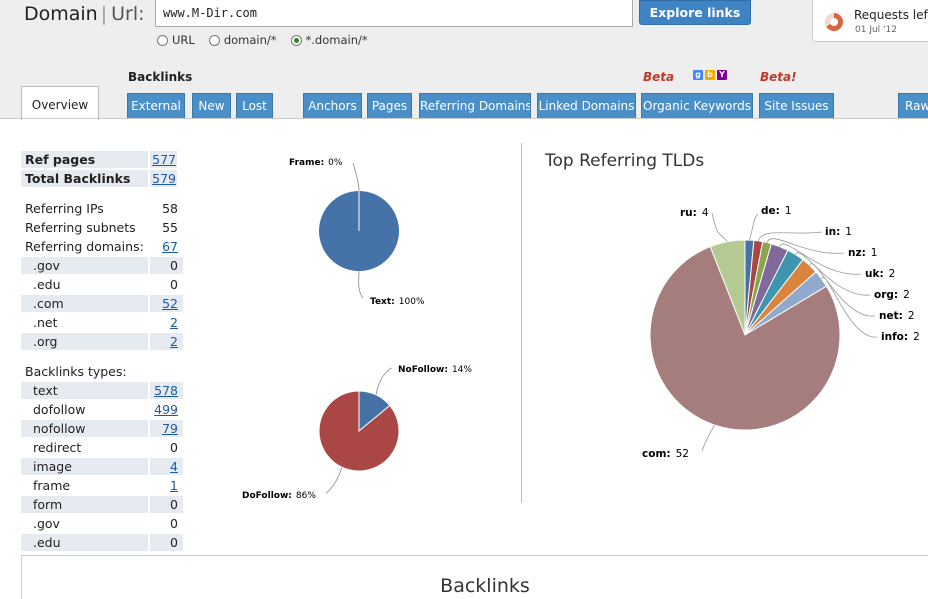  I want to click on tld-label-uk: uk: 2, so click(880, 274).